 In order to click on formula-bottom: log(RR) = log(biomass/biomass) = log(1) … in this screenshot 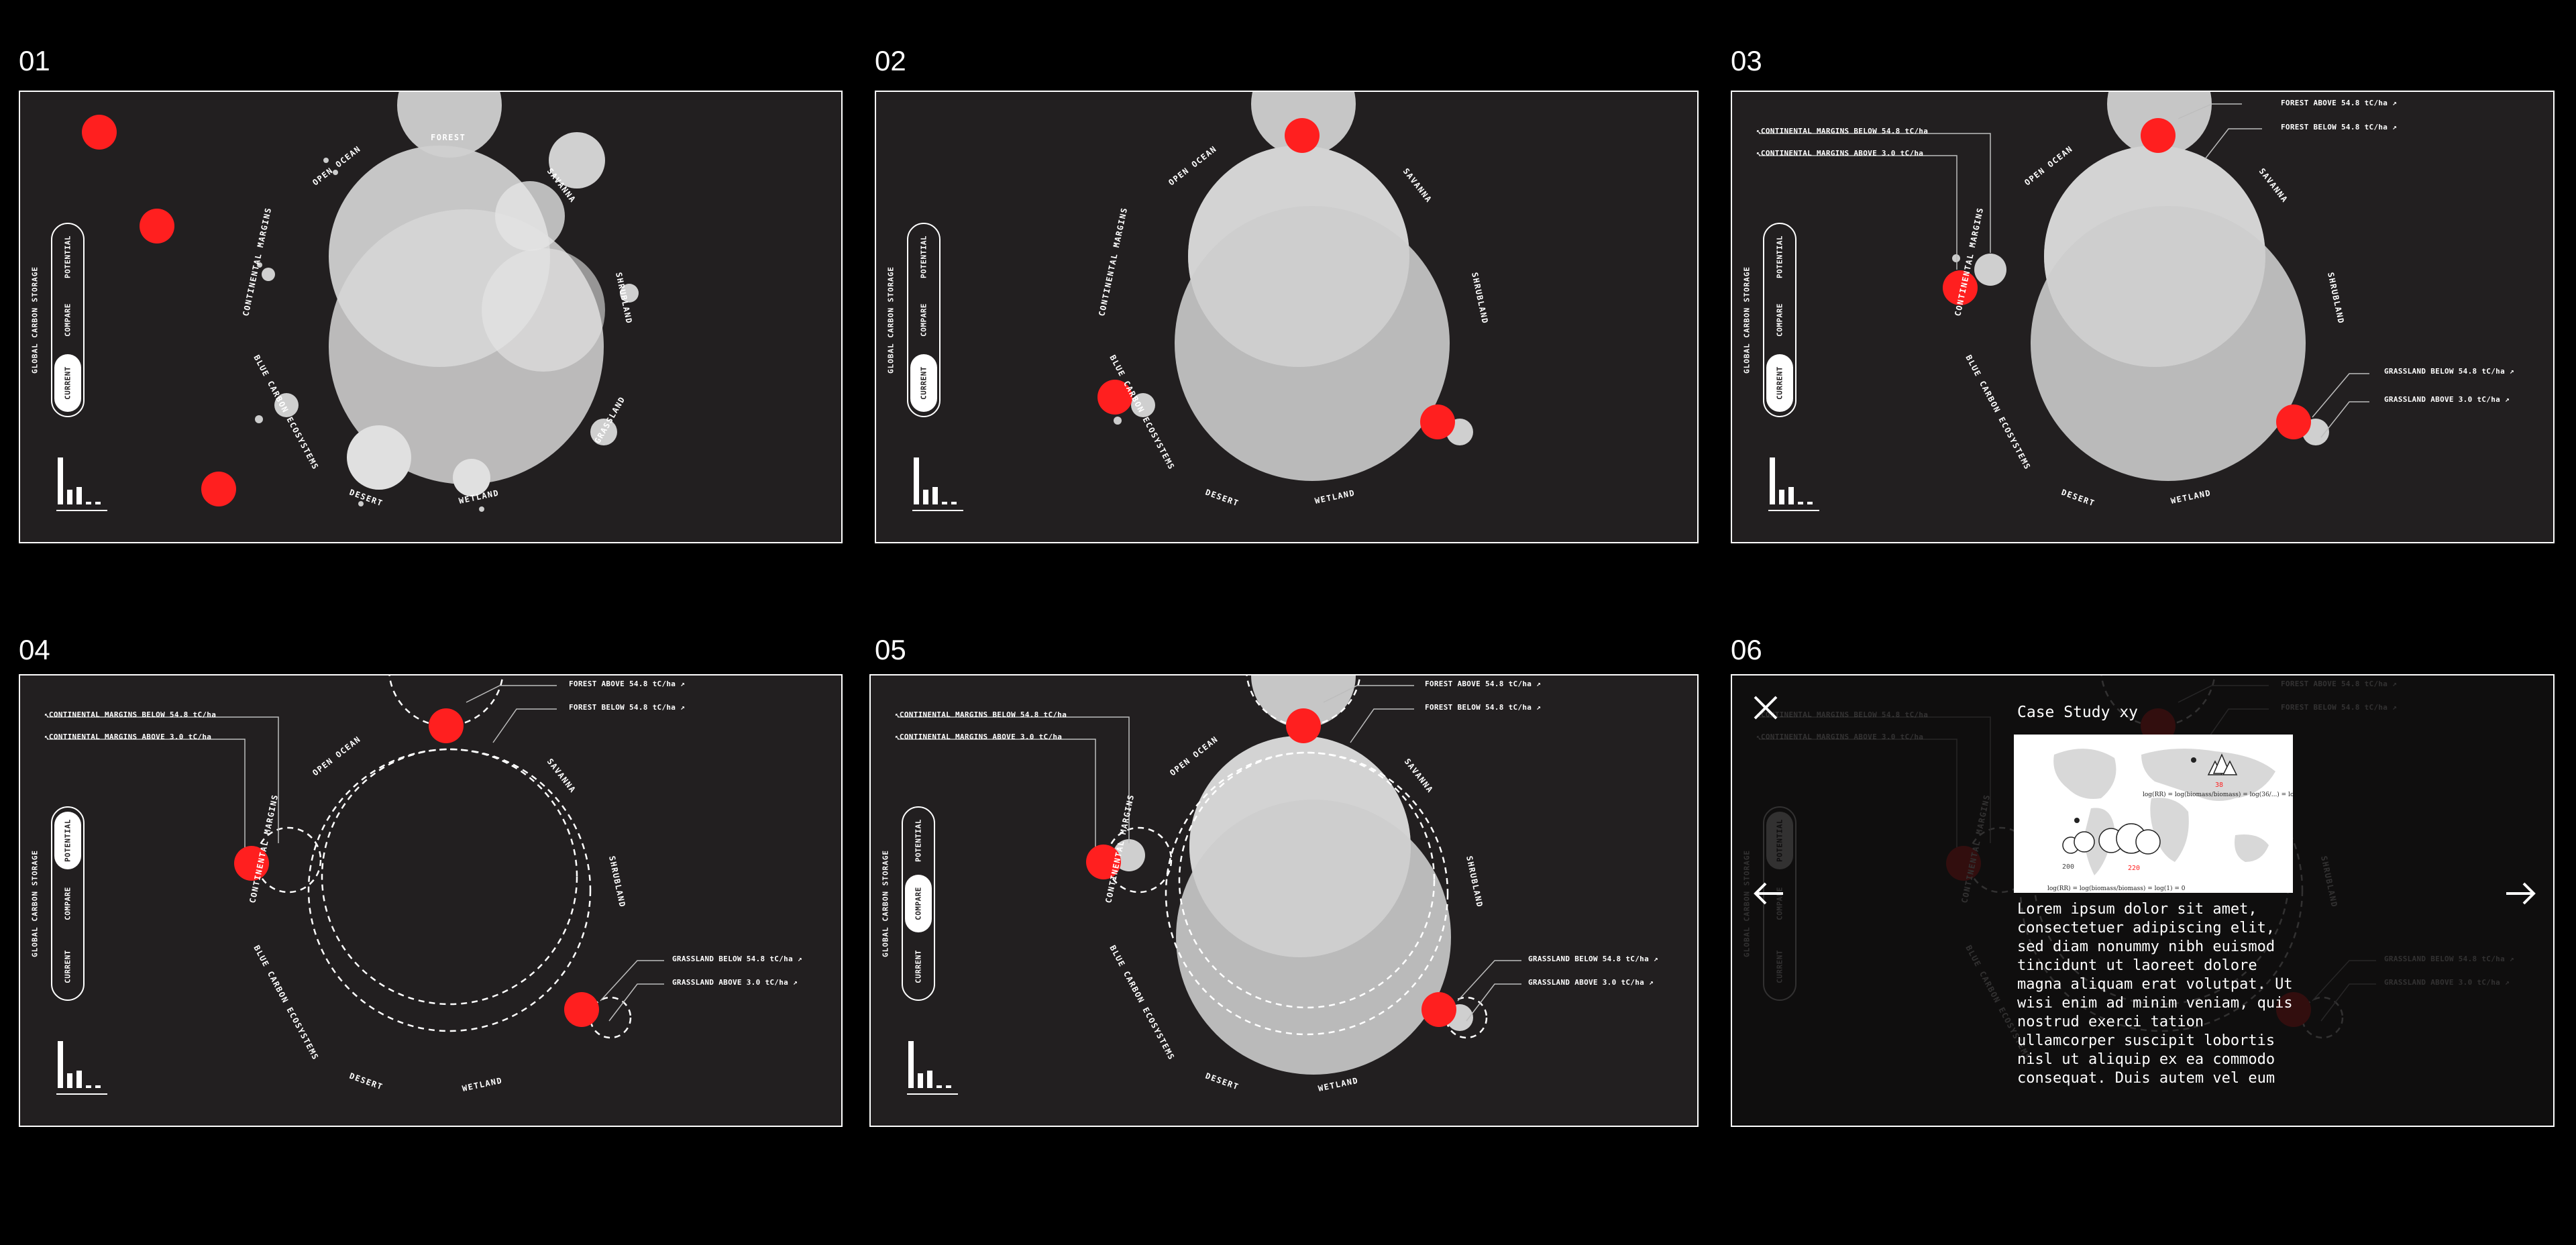, I will do `click(2116, 888)`.